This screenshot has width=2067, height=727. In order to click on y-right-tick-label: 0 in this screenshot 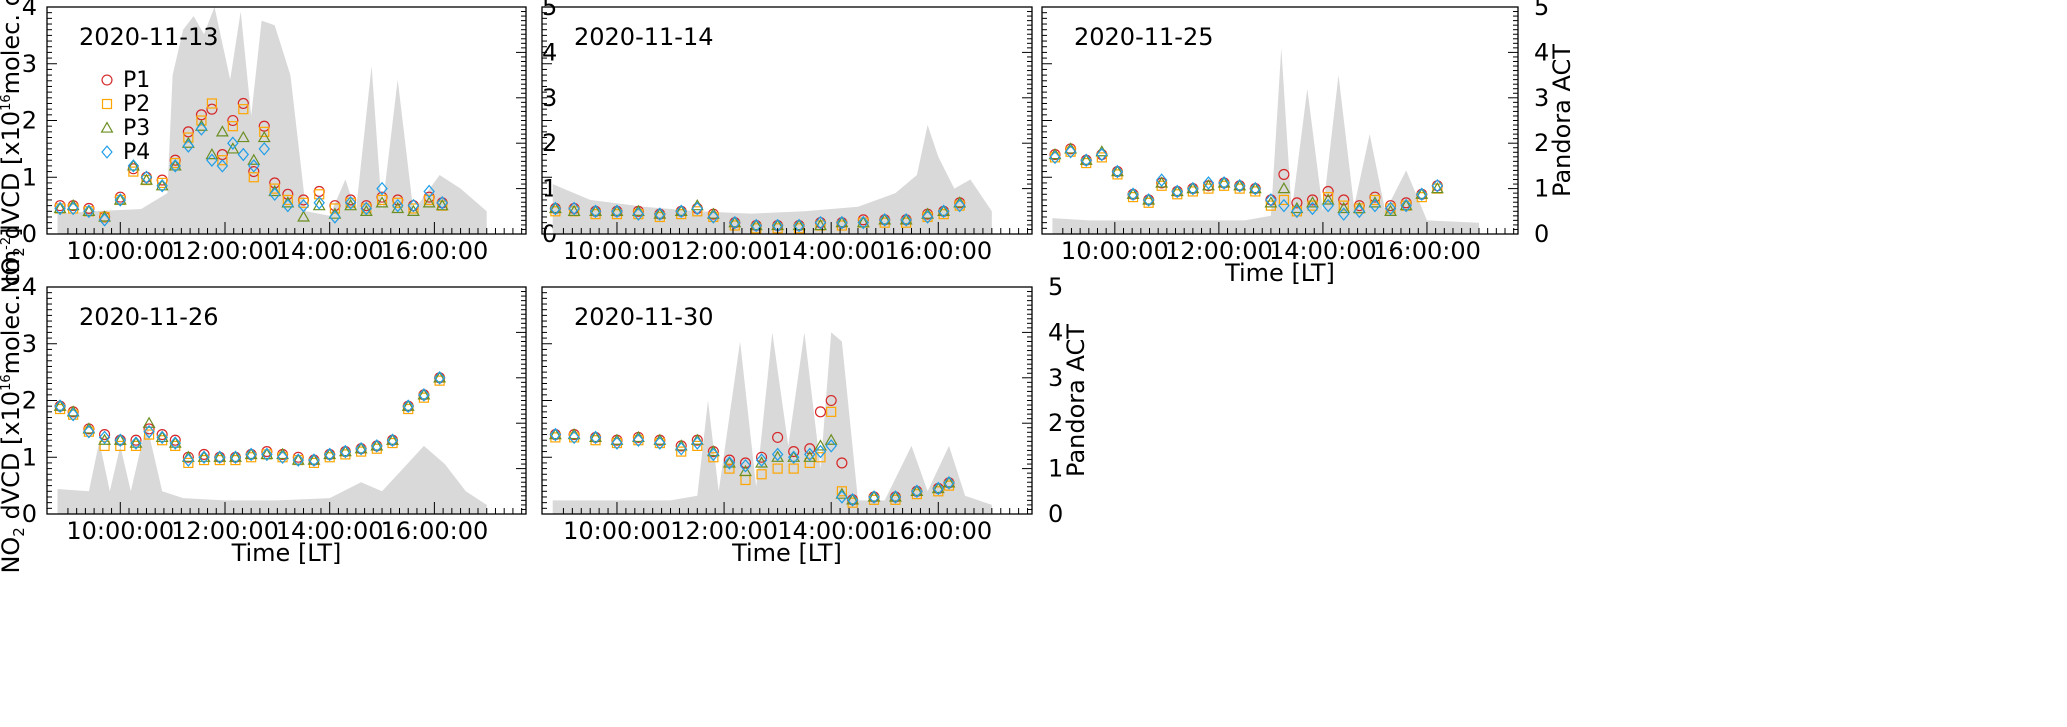, I will do `click(1541, 234)`.